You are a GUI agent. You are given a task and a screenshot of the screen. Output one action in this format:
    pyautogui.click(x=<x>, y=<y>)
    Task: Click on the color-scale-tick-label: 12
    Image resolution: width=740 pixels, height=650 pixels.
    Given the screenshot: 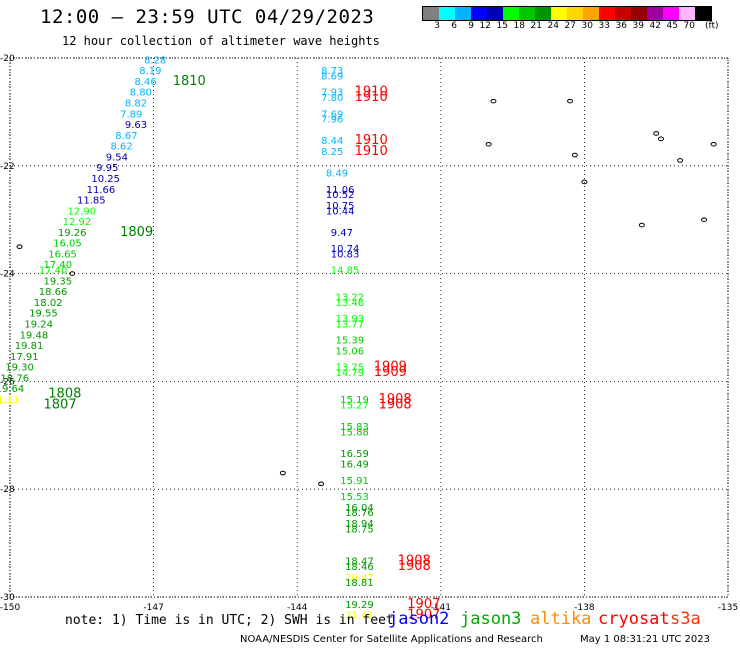 What is the action you would take?
    pyautogui.click(x=485, y=26)
    